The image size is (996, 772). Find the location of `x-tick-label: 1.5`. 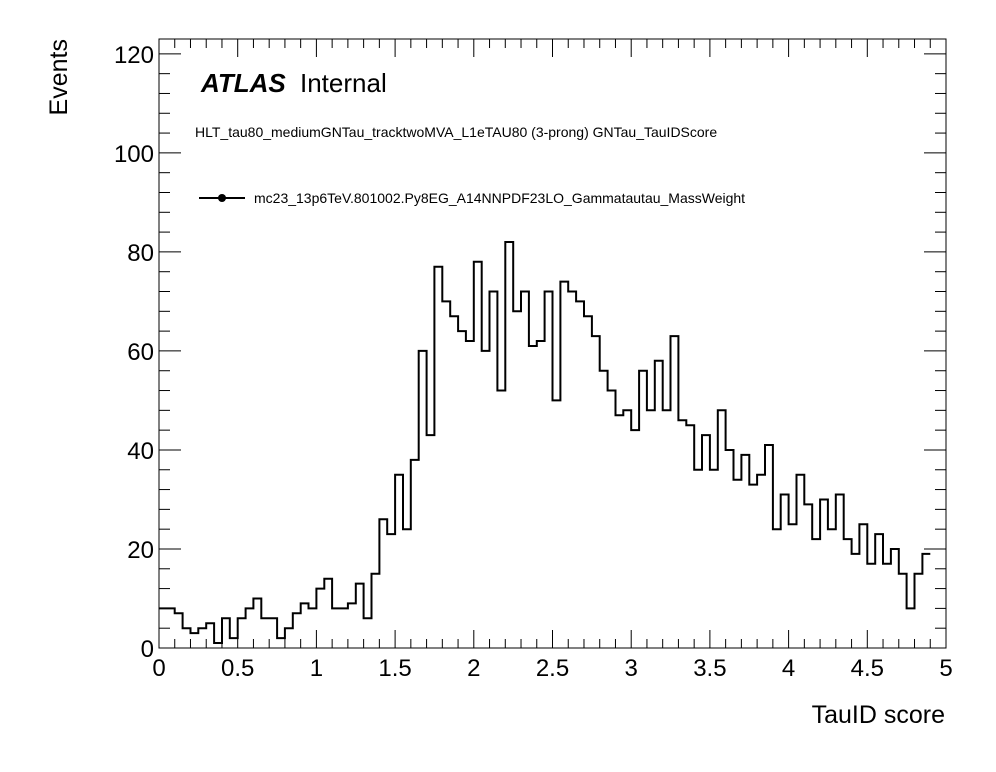

x-tick-label: 1.5 is located at coordinates (394, 668).